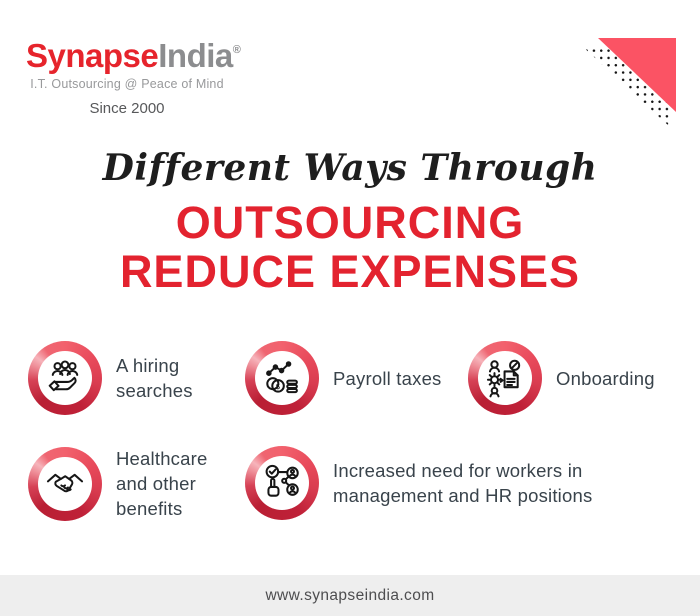  Describe the element at coordinates (162, 483) in the screenshot. I see `benefit-label: Healthcare and other benefits` at that location.